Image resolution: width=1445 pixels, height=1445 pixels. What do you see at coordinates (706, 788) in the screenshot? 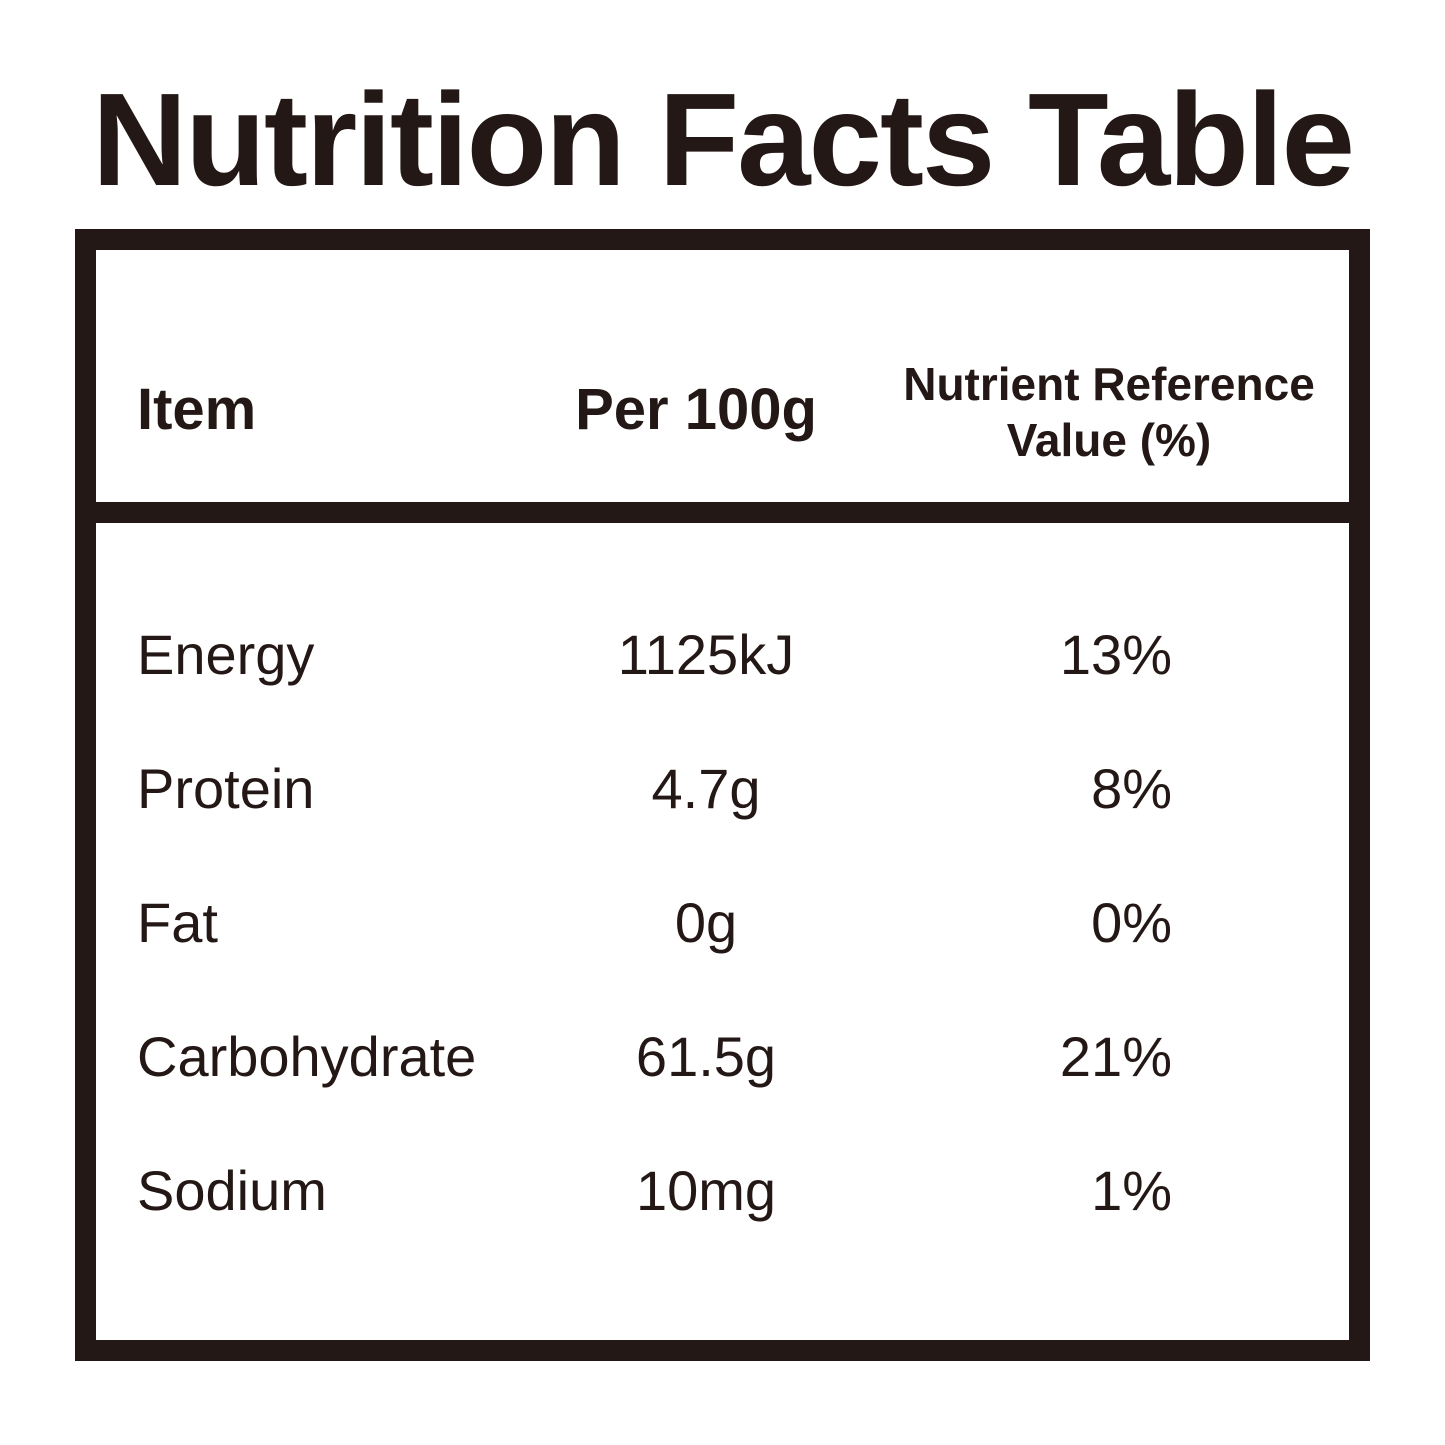
I see `row-protein-per: 4.7g` at bounding box center [706, 788].